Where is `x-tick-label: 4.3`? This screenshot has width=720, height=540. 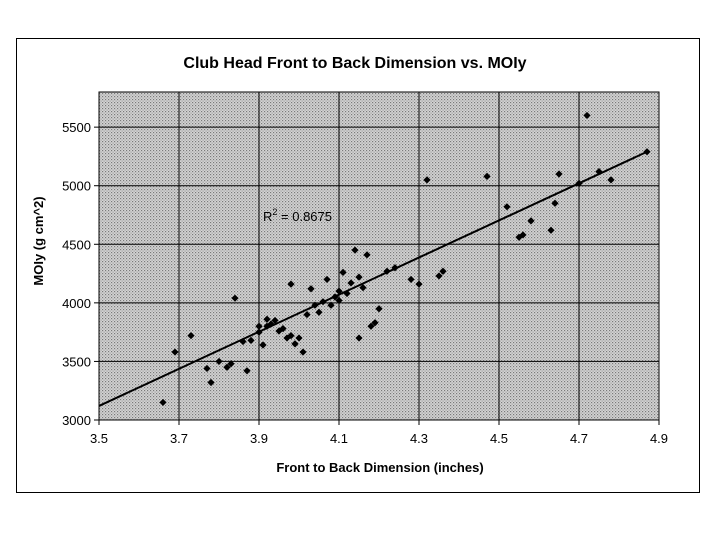 x-tick-label: 4.3 is located at coordinates (419, 438).